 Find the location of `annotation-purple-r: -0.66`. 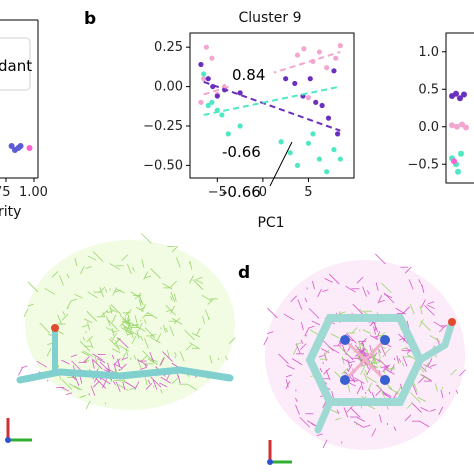

annotation-purple-r: -0.66 is located at coordinates (241, 152).